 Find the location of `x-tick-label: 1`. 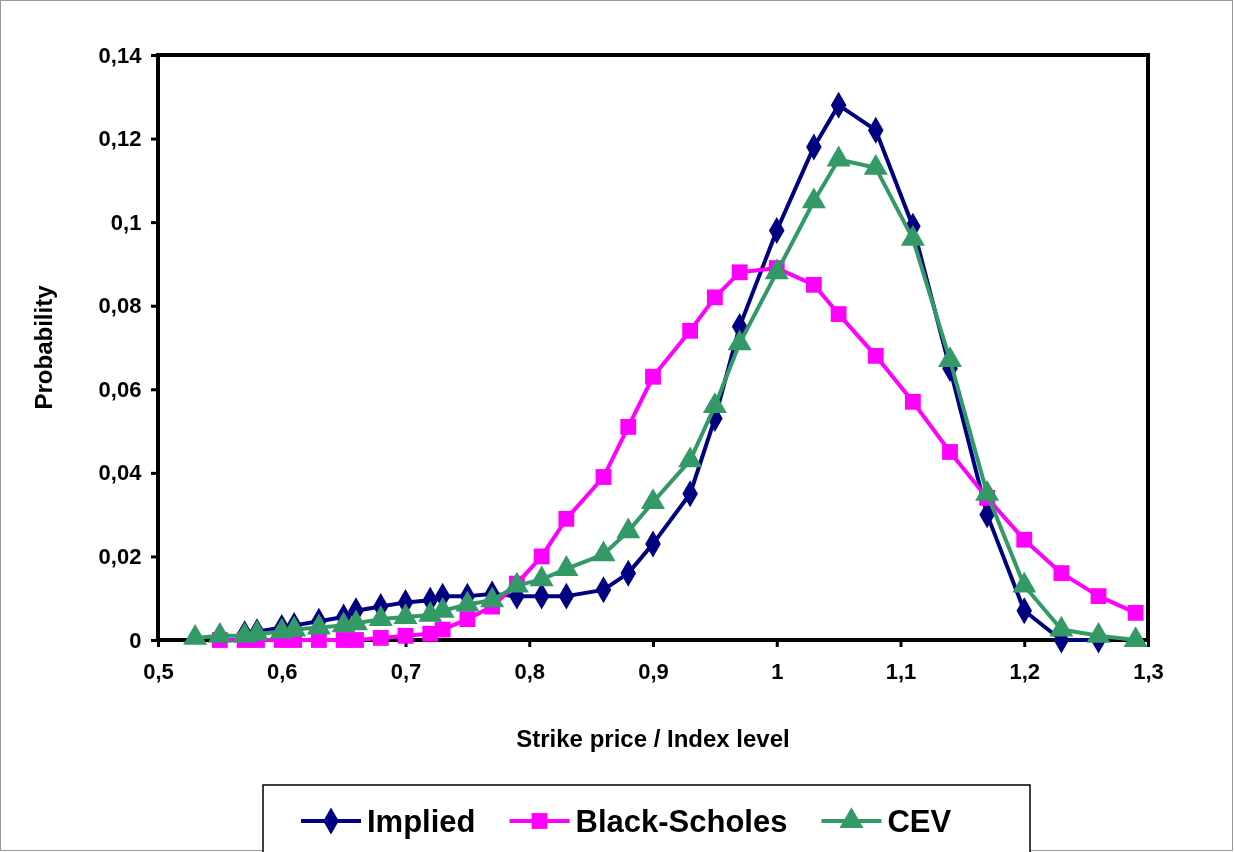

x-tick-label: 1 is located at coordinates (777, 671).